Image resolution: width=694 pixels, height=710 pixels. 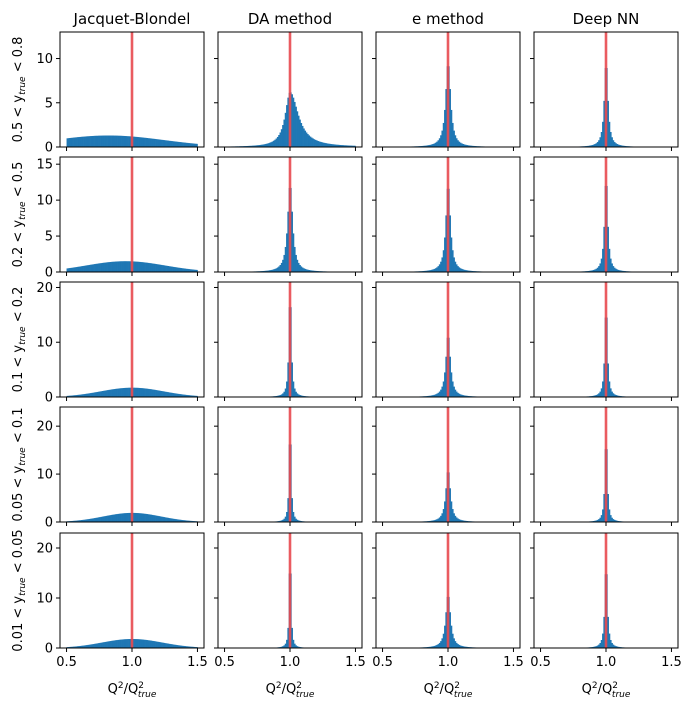 What do you see at coordinates (132, 662) in the screenshot?
I see `x-tick-label: 1.0` at bounding box center [132, 662].